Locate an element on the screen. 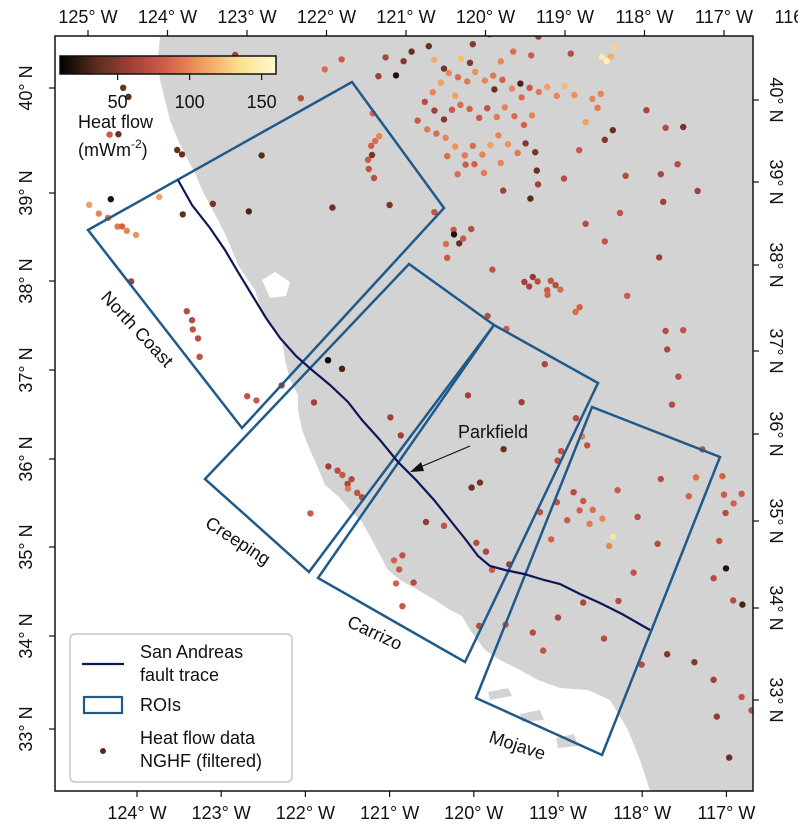 The width and height of the screenshot is (798, 829). axis-tick-label: 121° W is located at coordinates (389, 813).